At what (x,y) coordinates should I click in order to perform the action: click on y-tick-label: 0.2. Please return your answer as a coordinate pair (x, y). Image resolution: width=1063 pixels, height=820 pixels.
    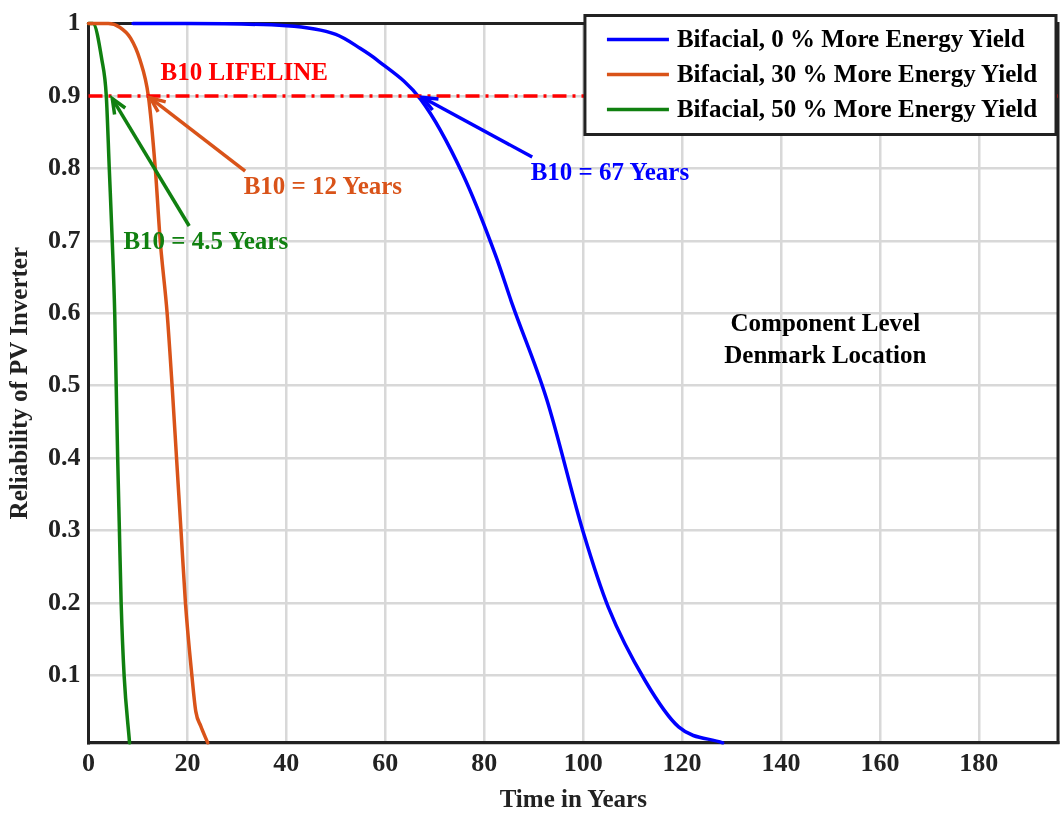
    Looking at the image, I should click on (64, 601).